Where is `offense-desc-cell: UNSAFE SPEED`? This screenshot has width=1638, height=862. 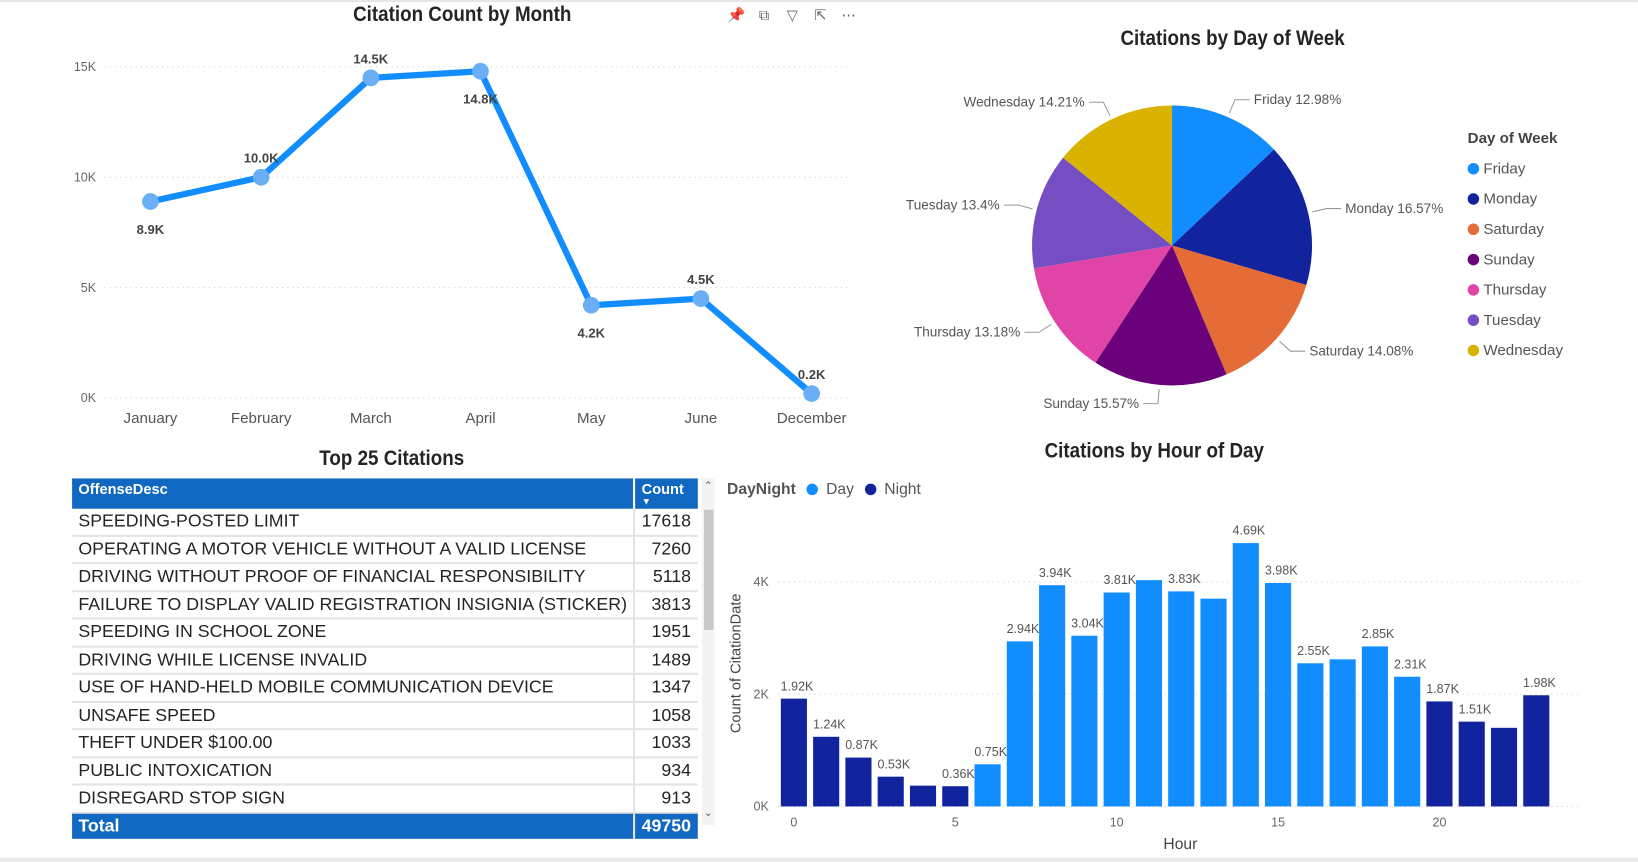
offense-desc-cell: UNSAFE SPEED is located at coordinates (353, 716).